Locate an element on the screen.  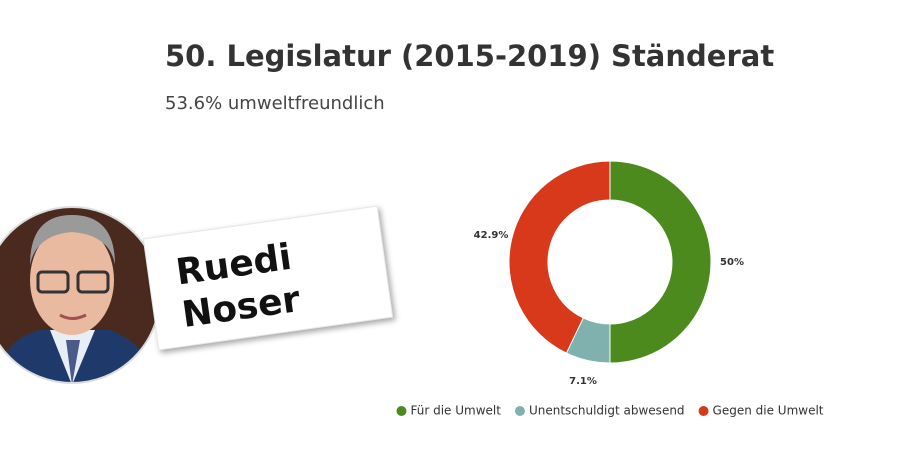
data-label: 7.1% is located at coordinates (583, 381).